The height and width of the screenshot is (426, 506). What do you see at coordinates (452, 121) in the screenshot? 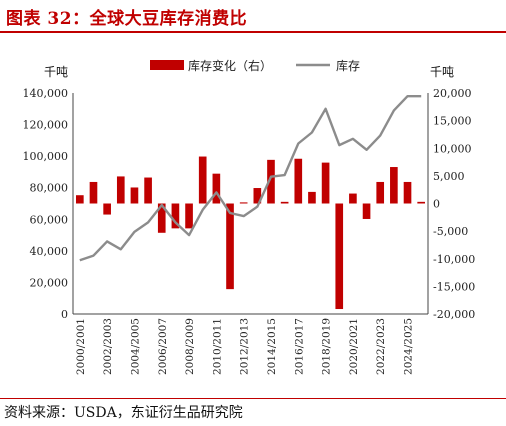
I see `right-tick-label: 15,000` at bounding box center [452, 121].